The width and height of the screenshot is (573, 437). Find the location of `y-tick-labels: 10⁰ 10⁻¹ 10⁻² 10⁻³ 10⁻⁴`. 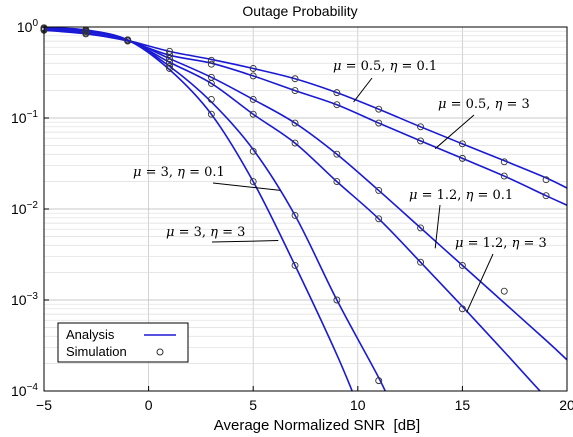

y-tick-labels: 10⁰ 10⁻¹ 10⁻² 10⁻³ 10⁻⁴ is located at coordinates (30, 208).